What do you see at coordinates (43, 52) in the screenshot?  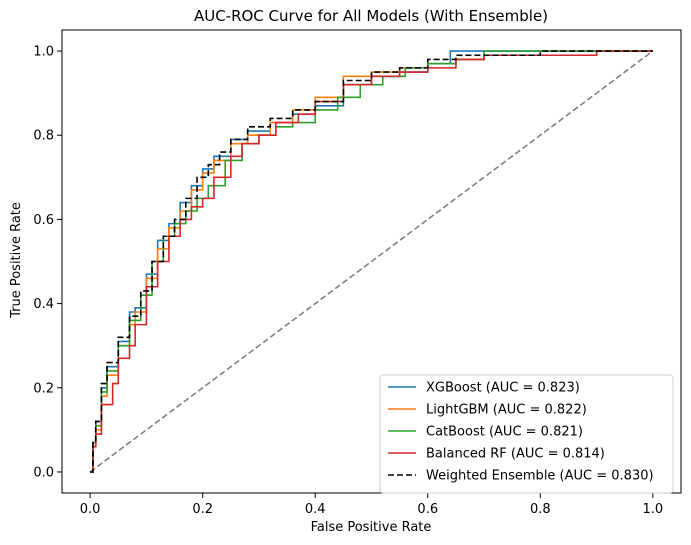 I see `y-tick-label: 1.0` at bounding box center [43, 52].